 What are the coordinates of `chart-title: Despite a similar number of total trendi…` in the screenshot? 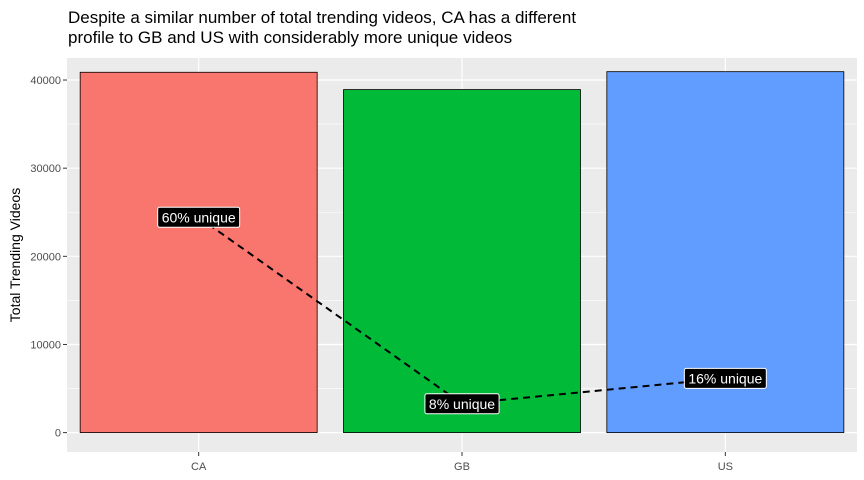 It's located at (322, 28).